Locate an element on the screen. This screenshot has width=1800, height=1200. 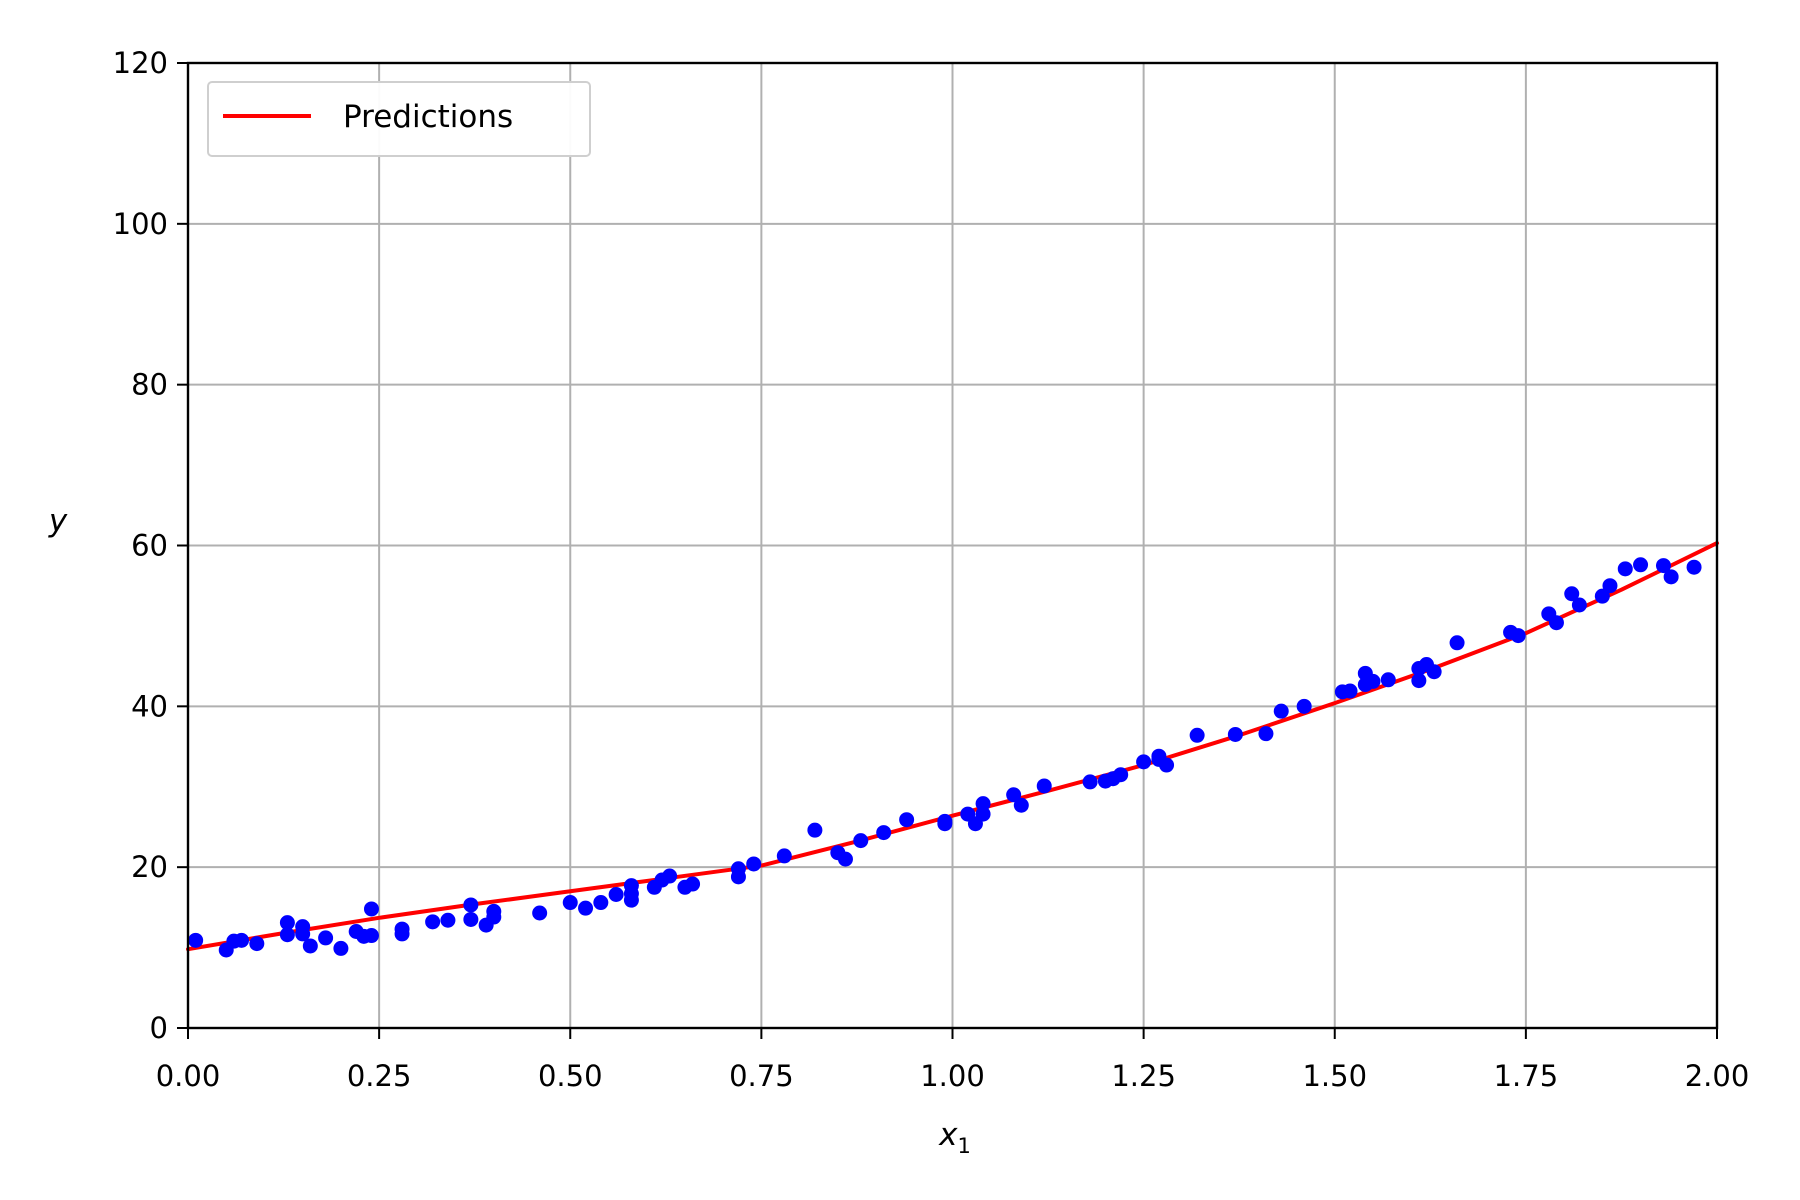
y-axis-label: y is located at coordinates (58, 521).